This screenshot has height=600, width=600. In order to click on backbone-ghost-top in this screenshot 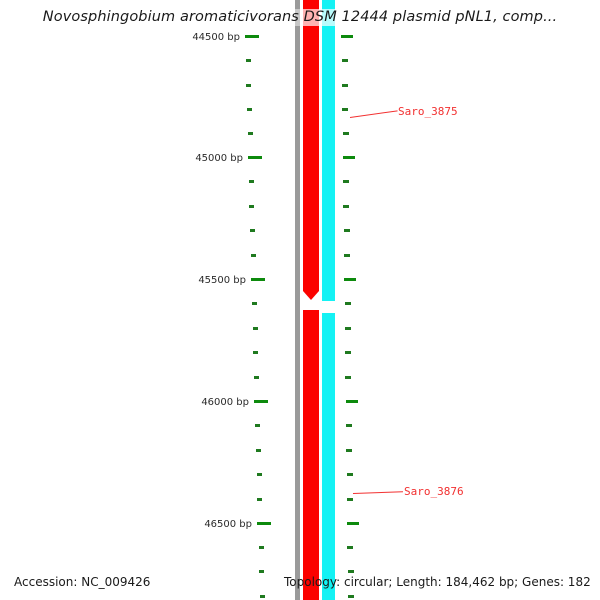, I will do `click(297, 14)`.